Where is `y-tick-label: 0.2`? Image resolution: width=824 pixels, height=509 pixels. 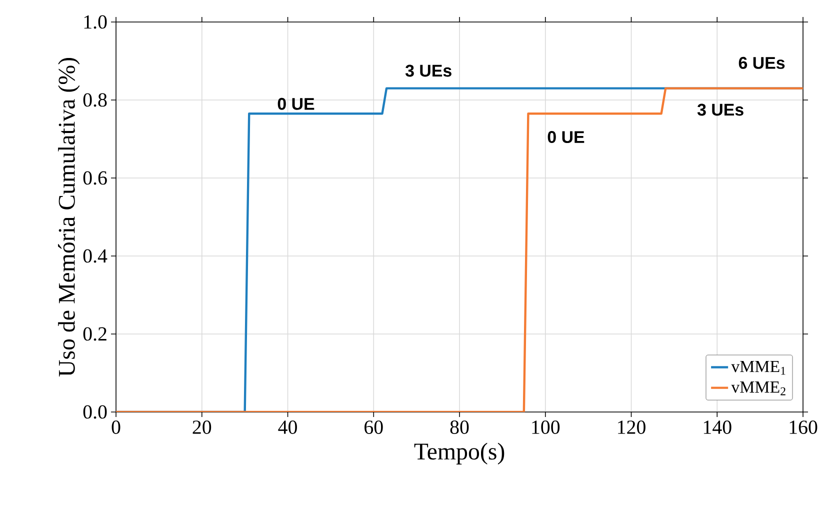 y-tick-label: 0.2 is located at coordinates (94, 334).